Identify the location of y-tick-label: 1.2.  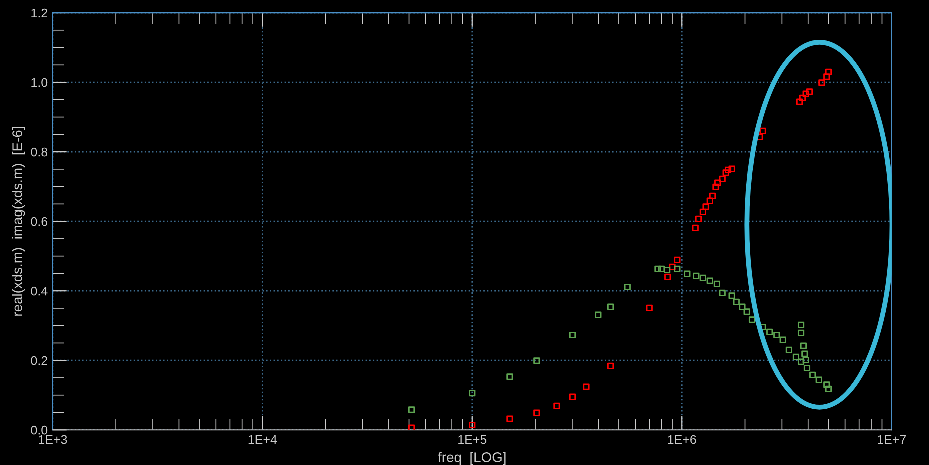
(40, 13).